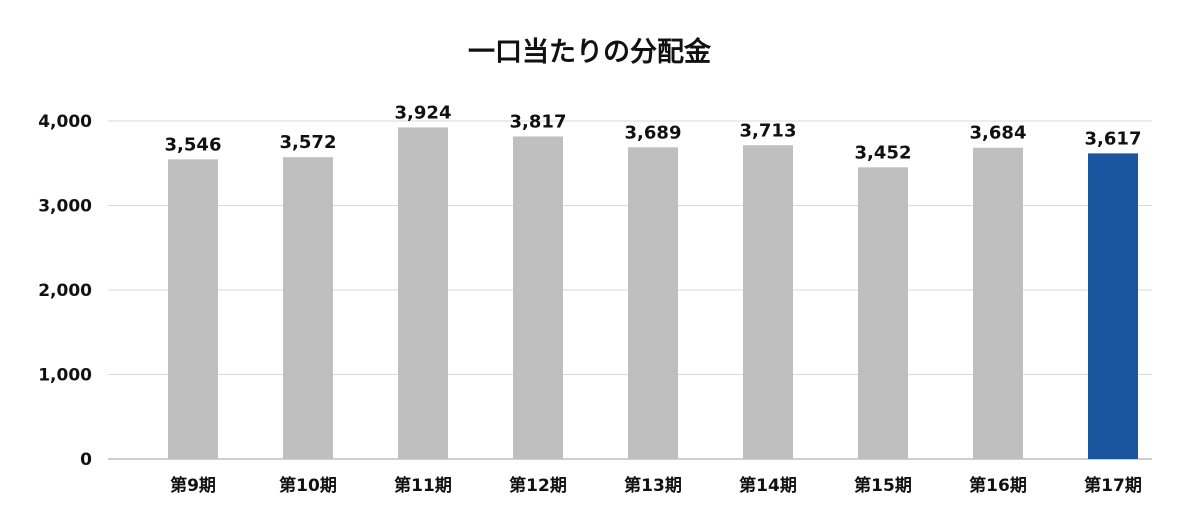  What do you see at coordinates (308, 485) in the screenshot?
I see `x-tick-label: 第10期` at bounding box center [308, 485].